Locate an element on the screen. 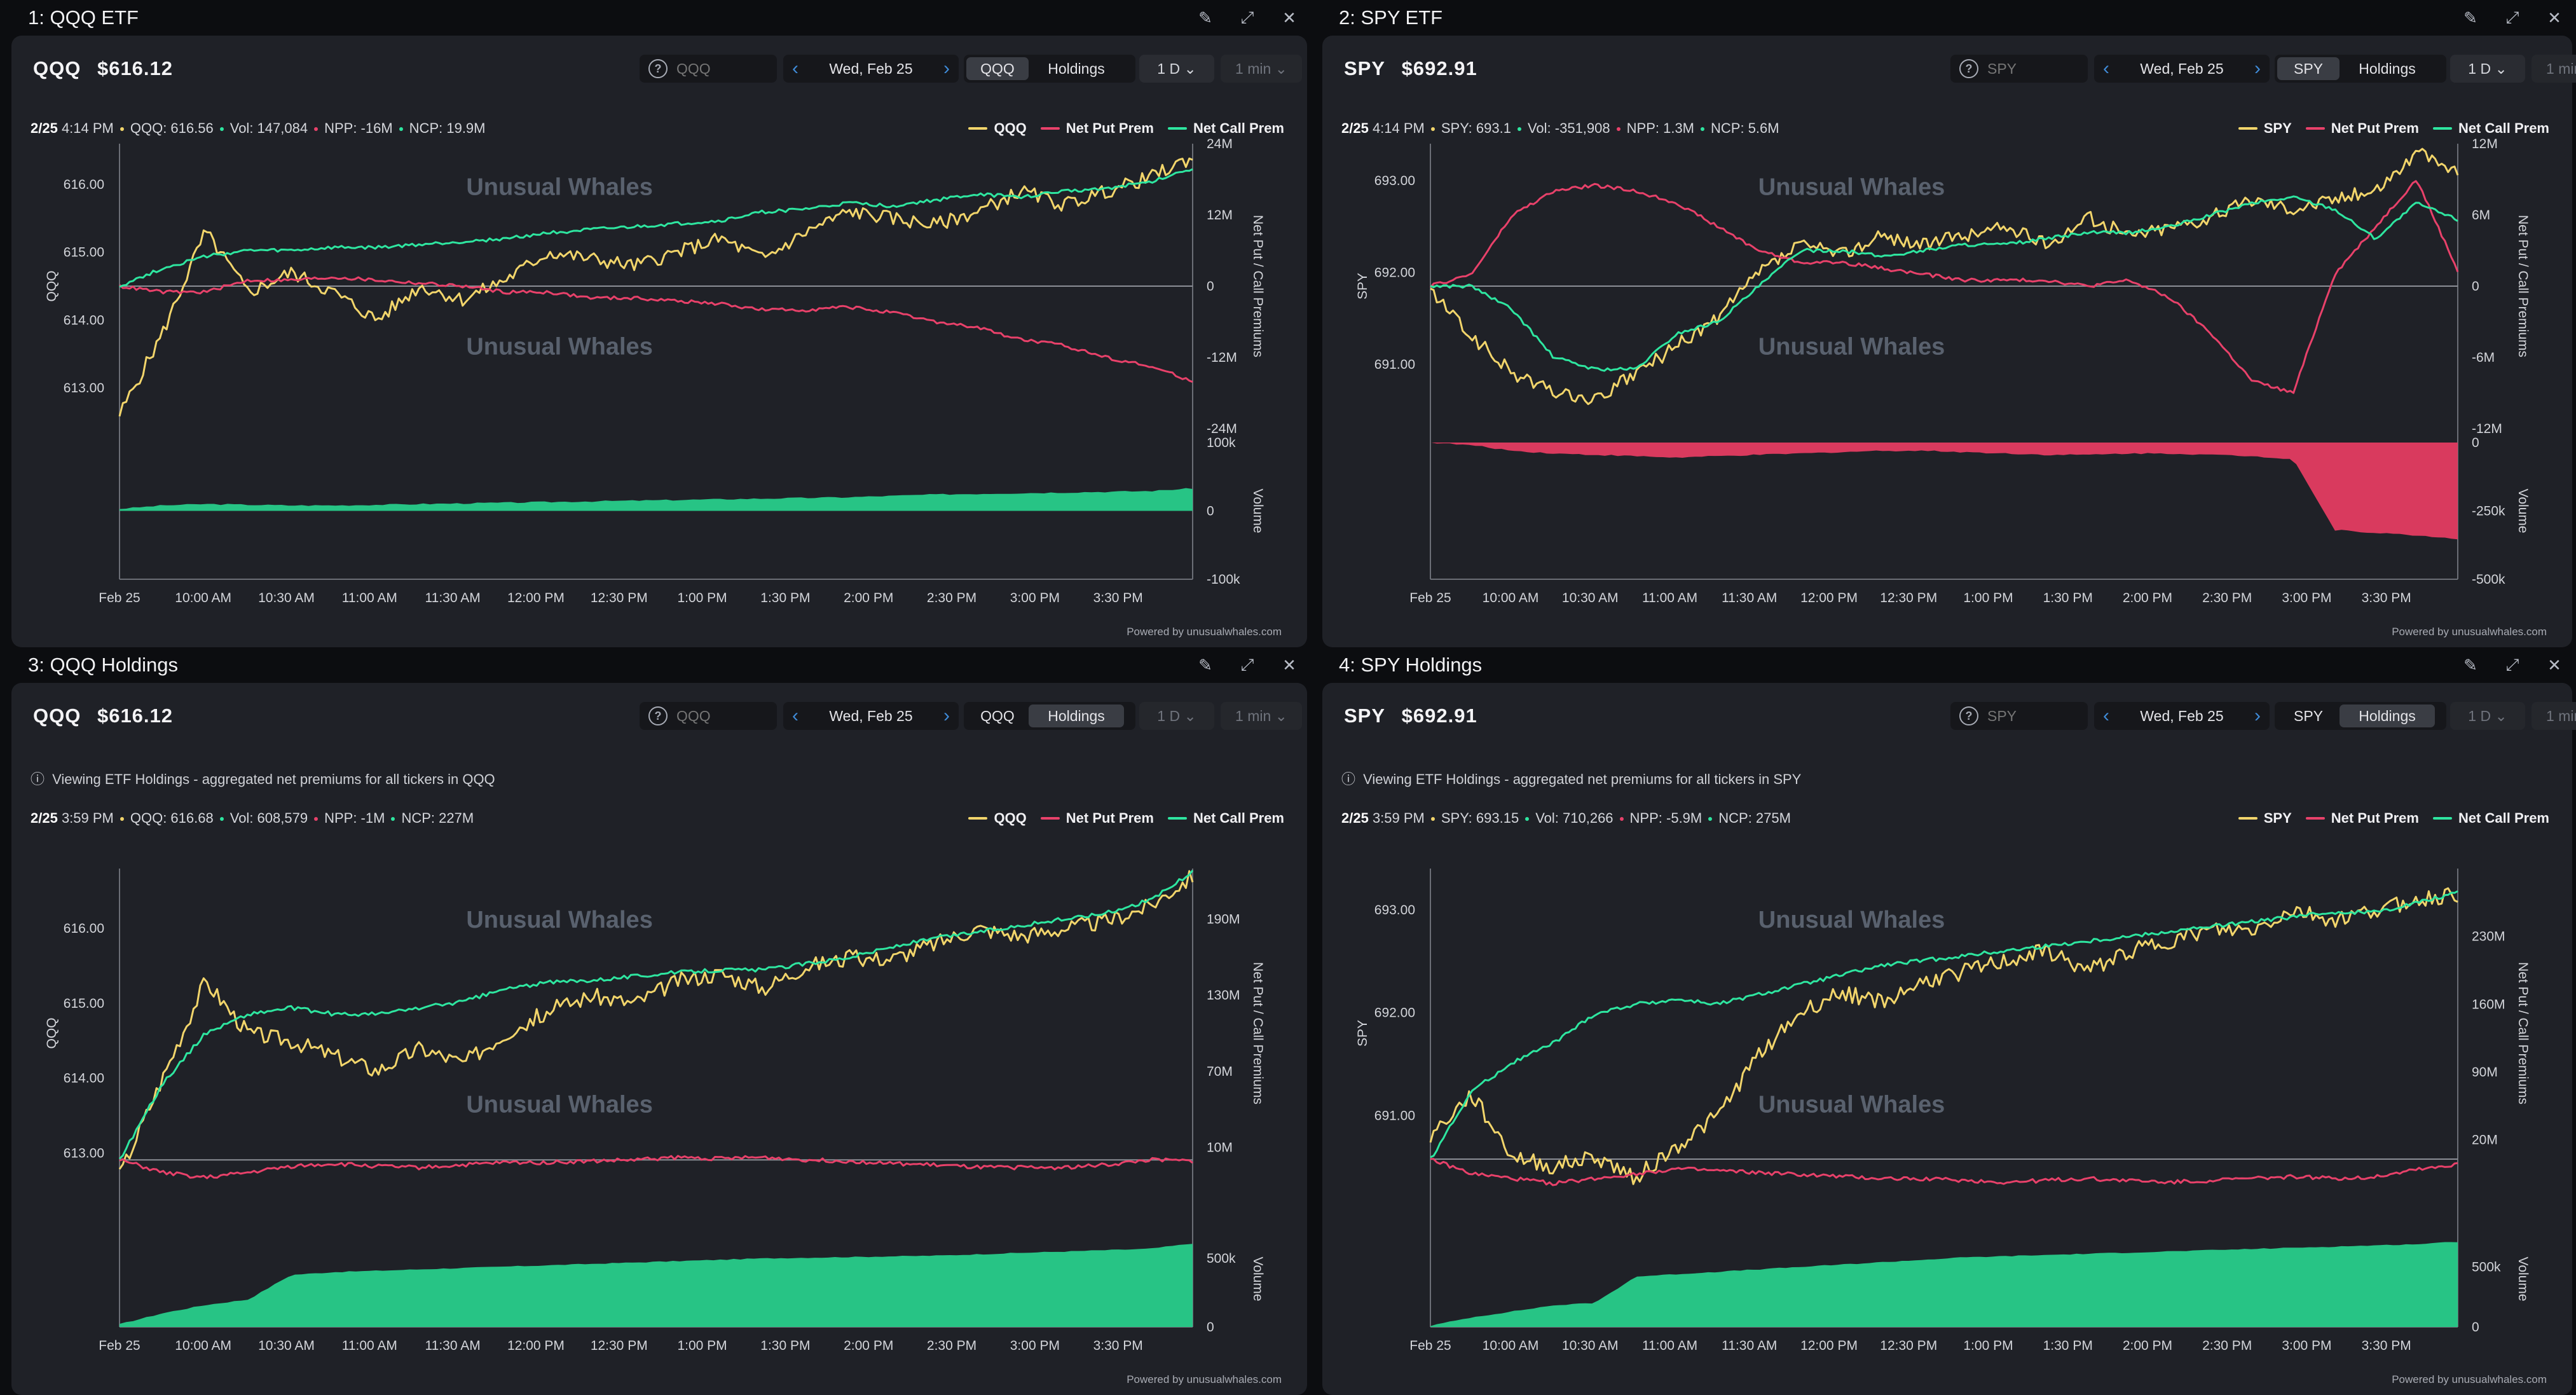 The height and width of the screenshot is (1395, 2576). y-right-tick: 160M is located at coordinates (2488, 1004).